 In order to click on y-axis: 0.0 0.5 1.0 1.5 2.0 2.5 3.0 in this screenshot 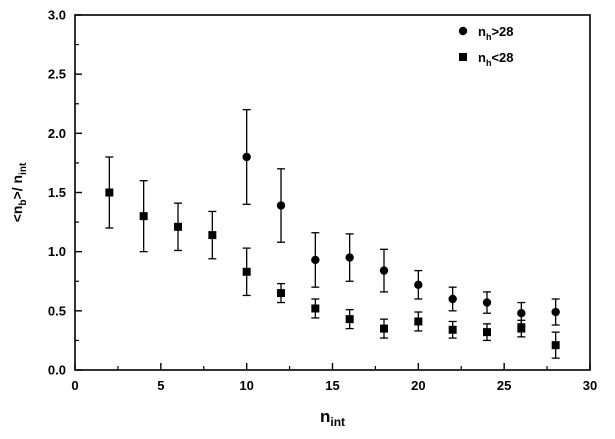, I will do `click(65, 193)`.